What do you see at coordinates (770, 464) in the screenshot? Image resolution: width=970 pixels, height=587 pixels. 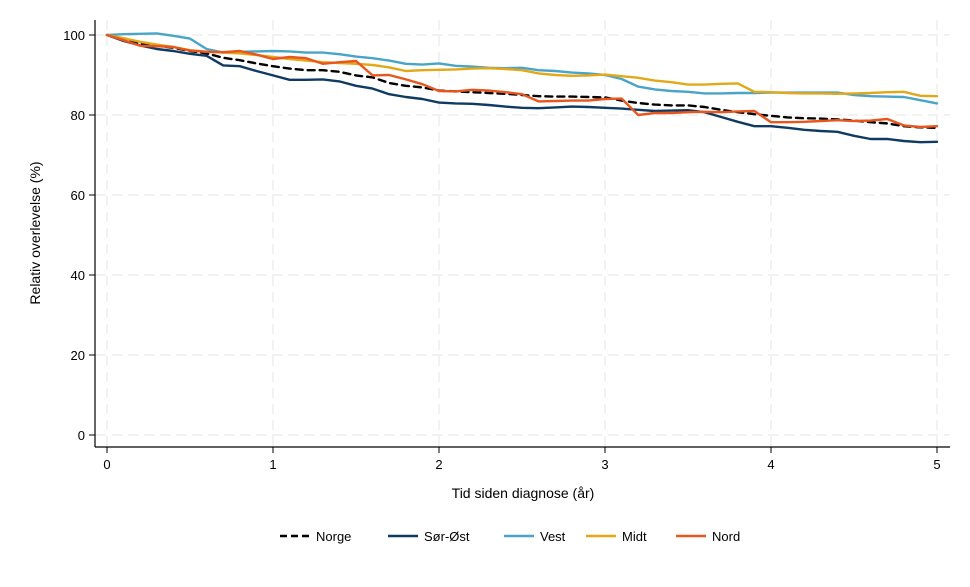 I see `x-tick-label: 4` at bounding box center [770, 464].